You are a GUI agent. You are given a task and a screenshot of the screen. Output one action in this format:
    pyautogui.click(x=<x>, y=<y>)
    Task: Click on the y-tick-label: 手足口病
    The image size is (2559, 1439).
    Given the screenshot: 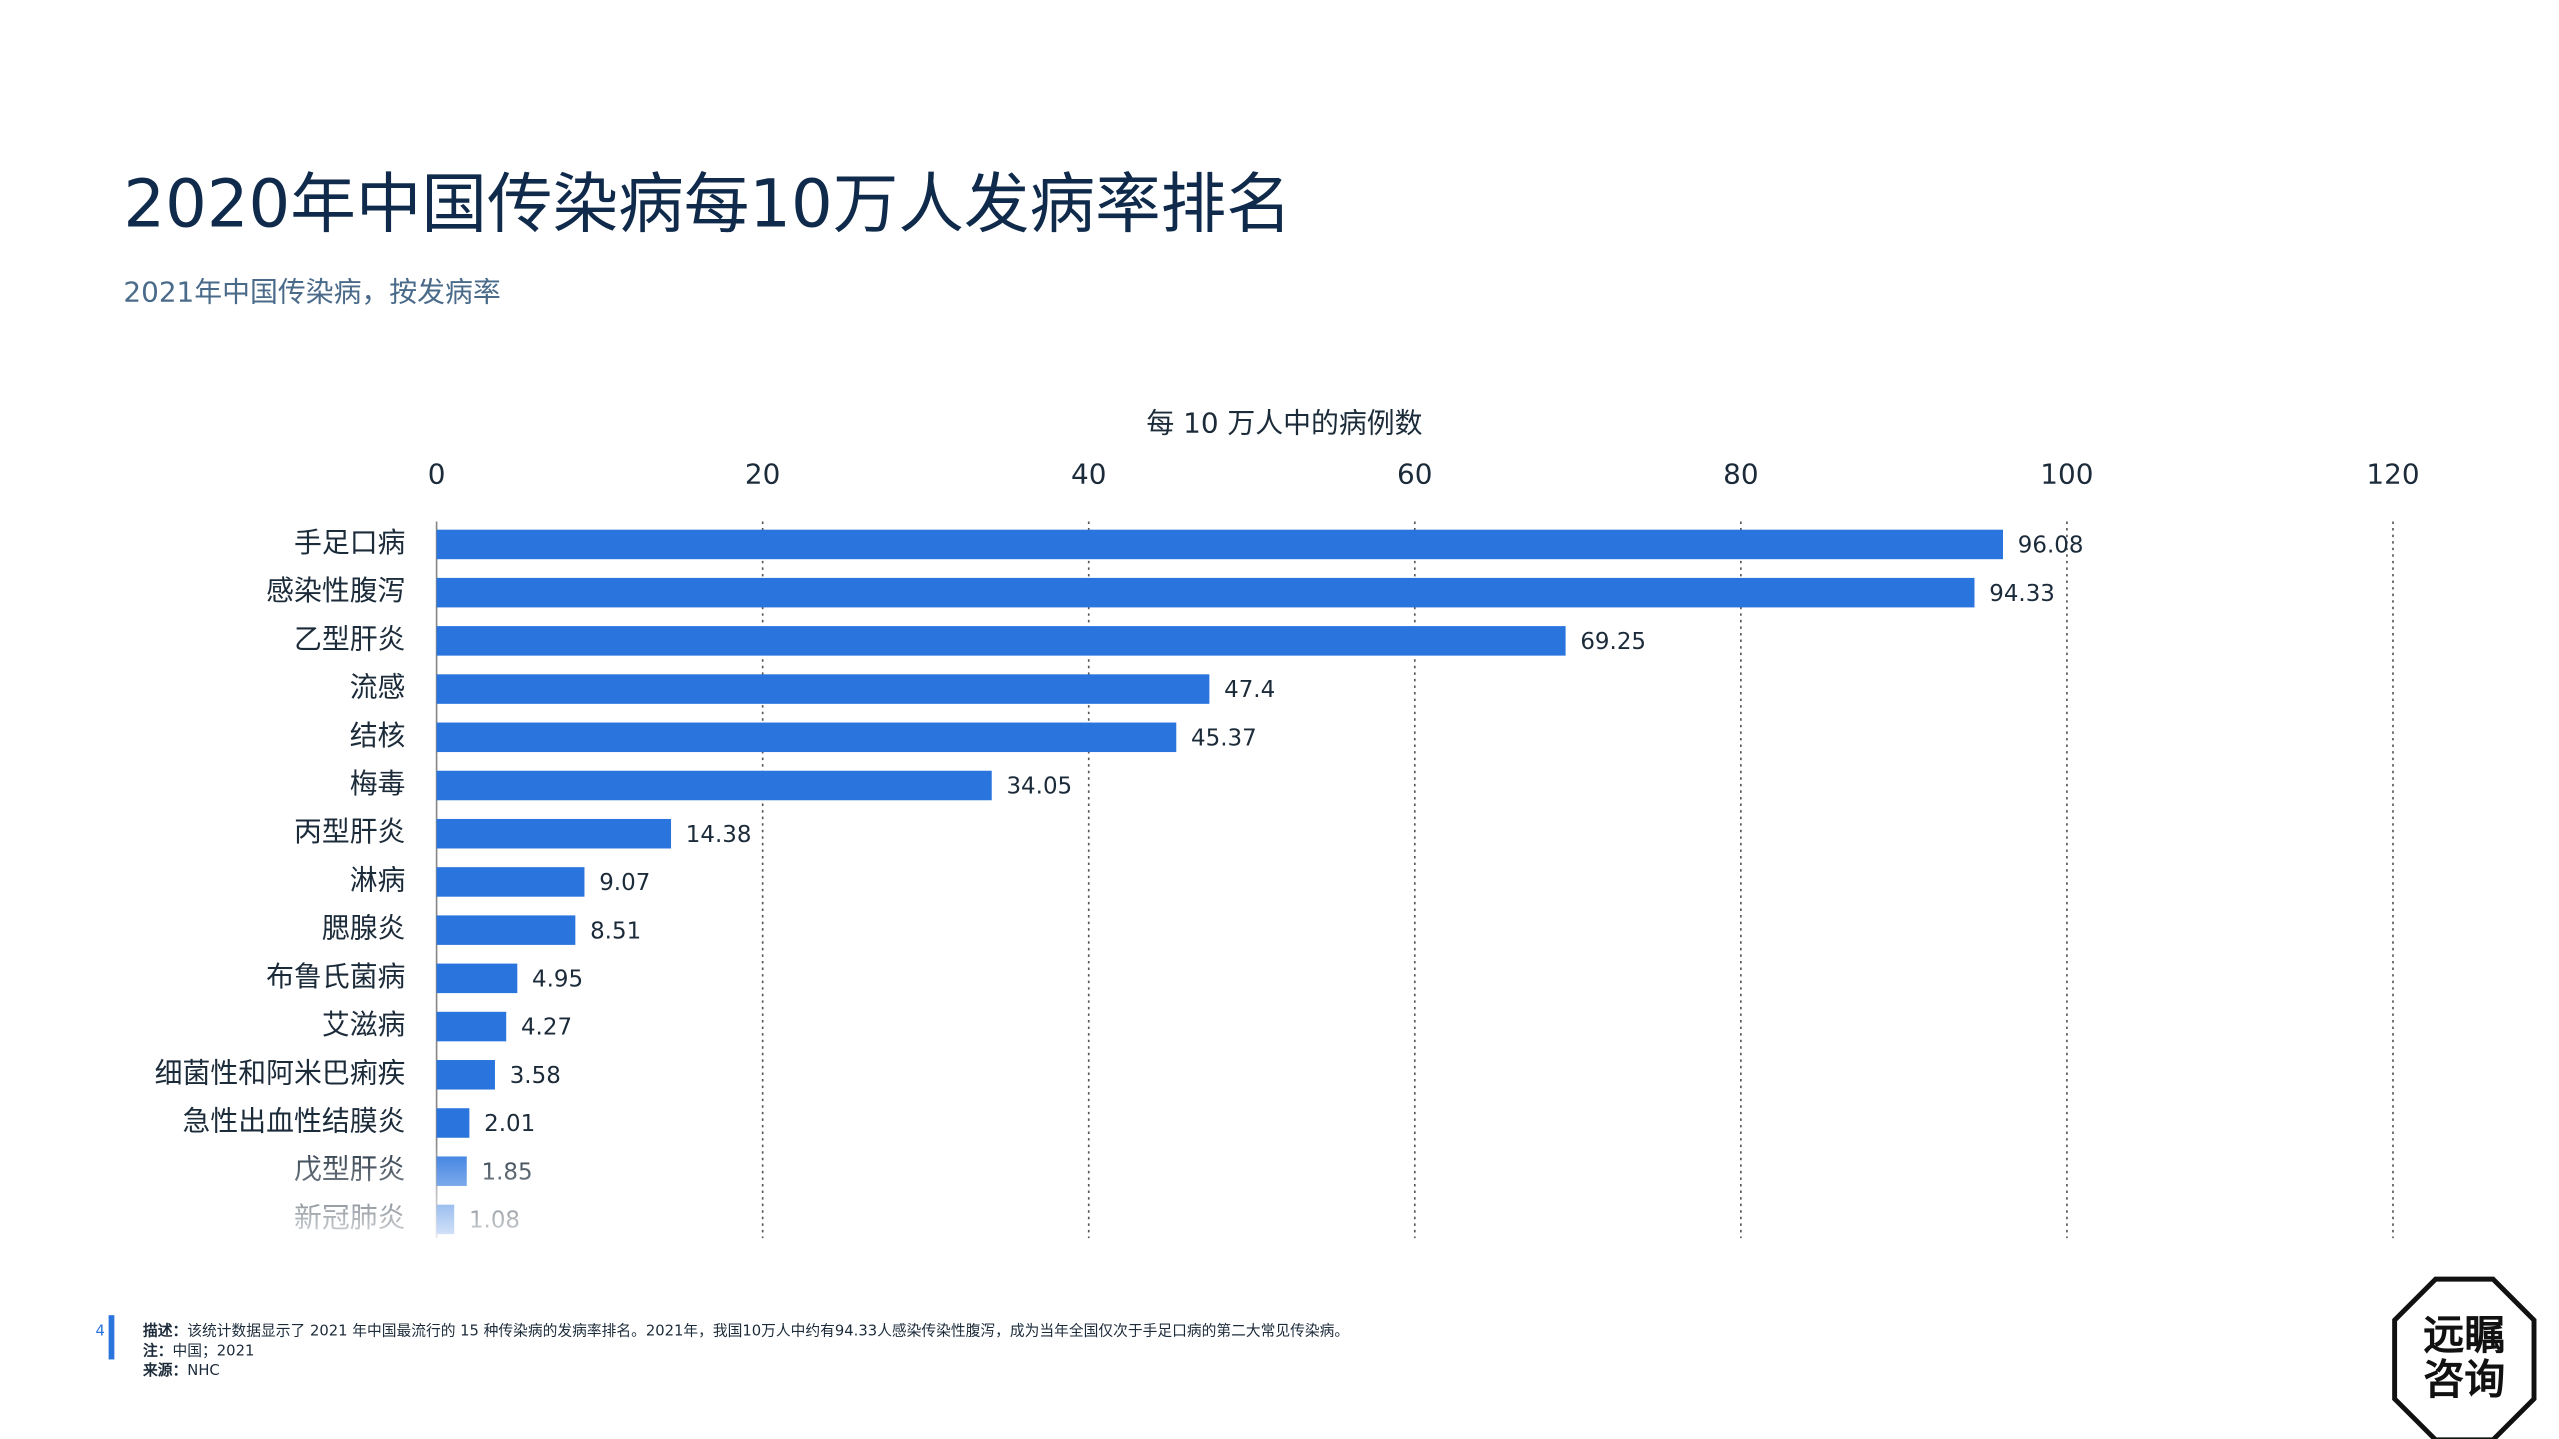 What is the action you would take?
    pyautogui.click(x=349, y=542)
    